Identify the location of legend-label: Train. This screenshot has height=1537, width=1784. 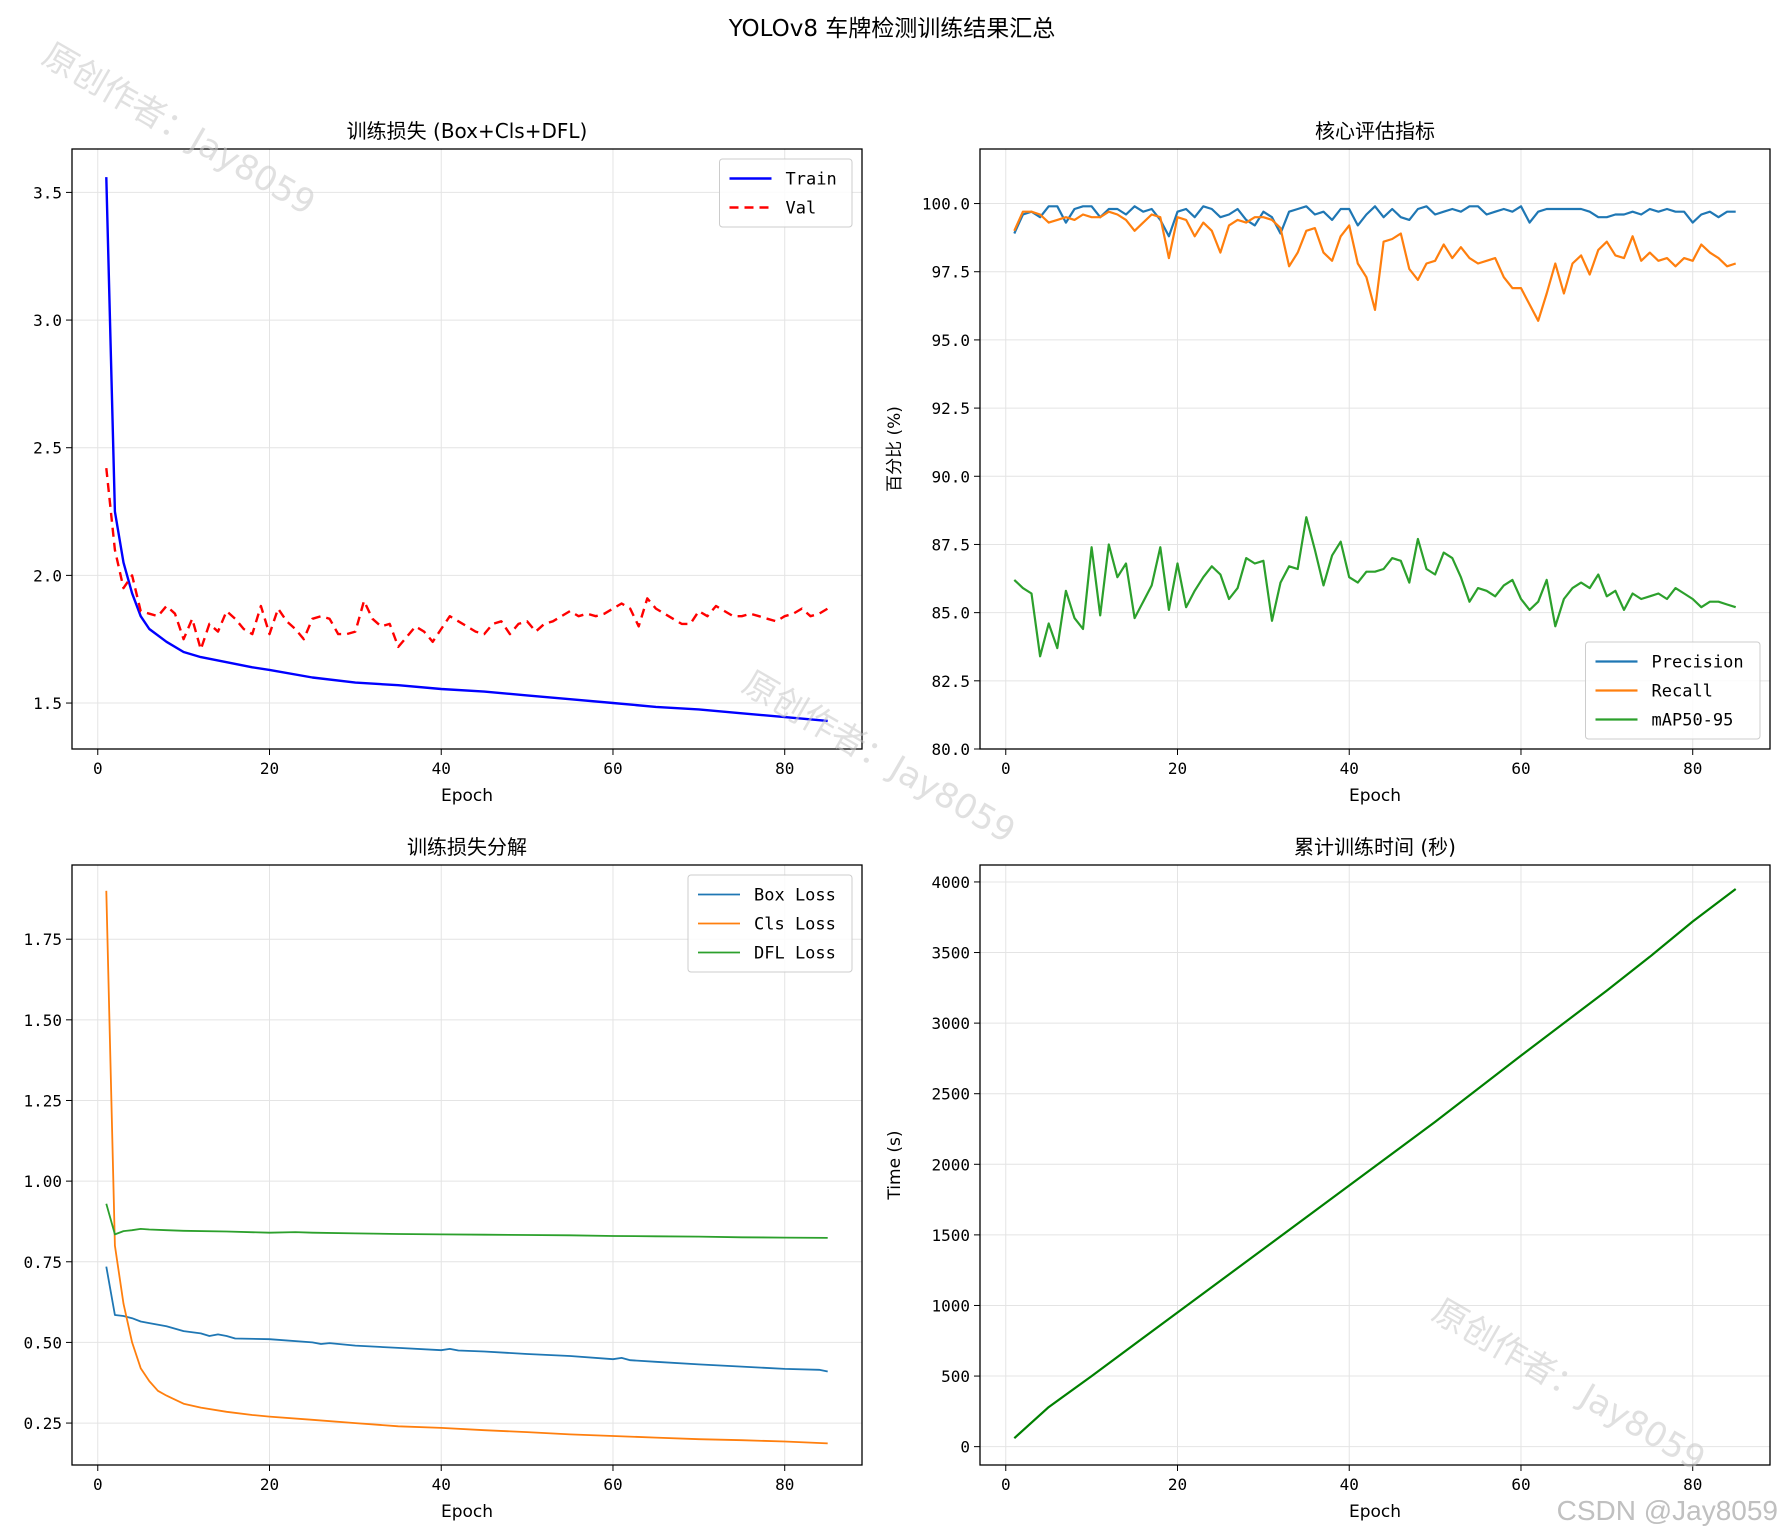
(811, 180).